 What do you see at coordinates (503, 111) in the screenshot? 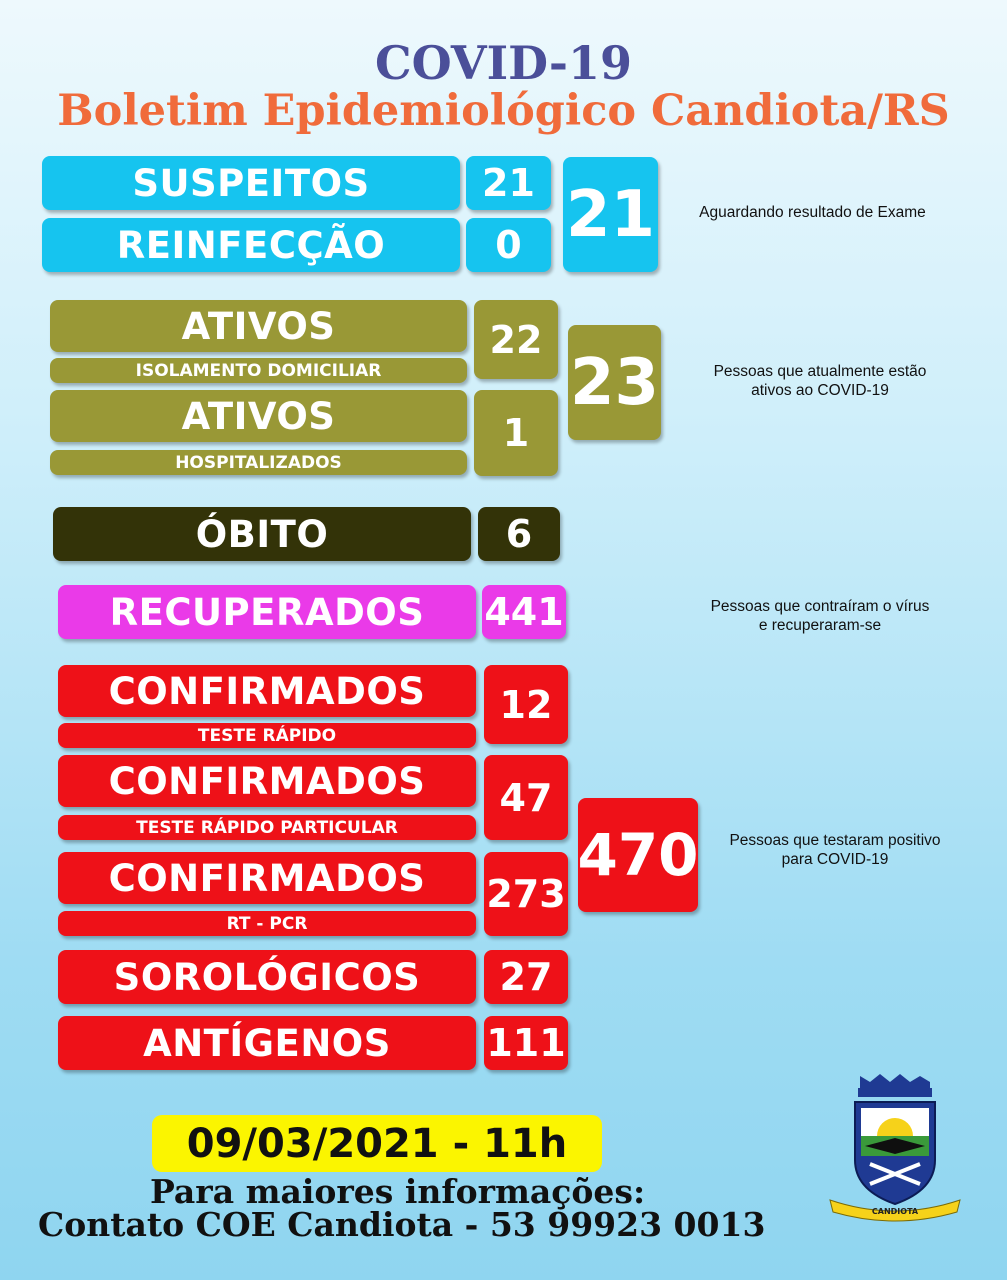
I see `page-subtitle: Boletim Epidemiológico Candiota/RS` at bounding box center [503, 111].